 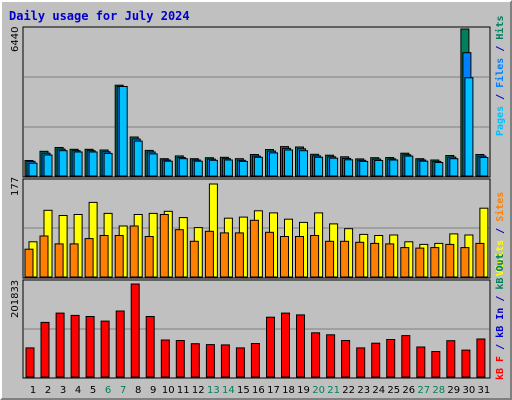 I want to click on max-label-pages: 6440, so click(x=15, y=39).